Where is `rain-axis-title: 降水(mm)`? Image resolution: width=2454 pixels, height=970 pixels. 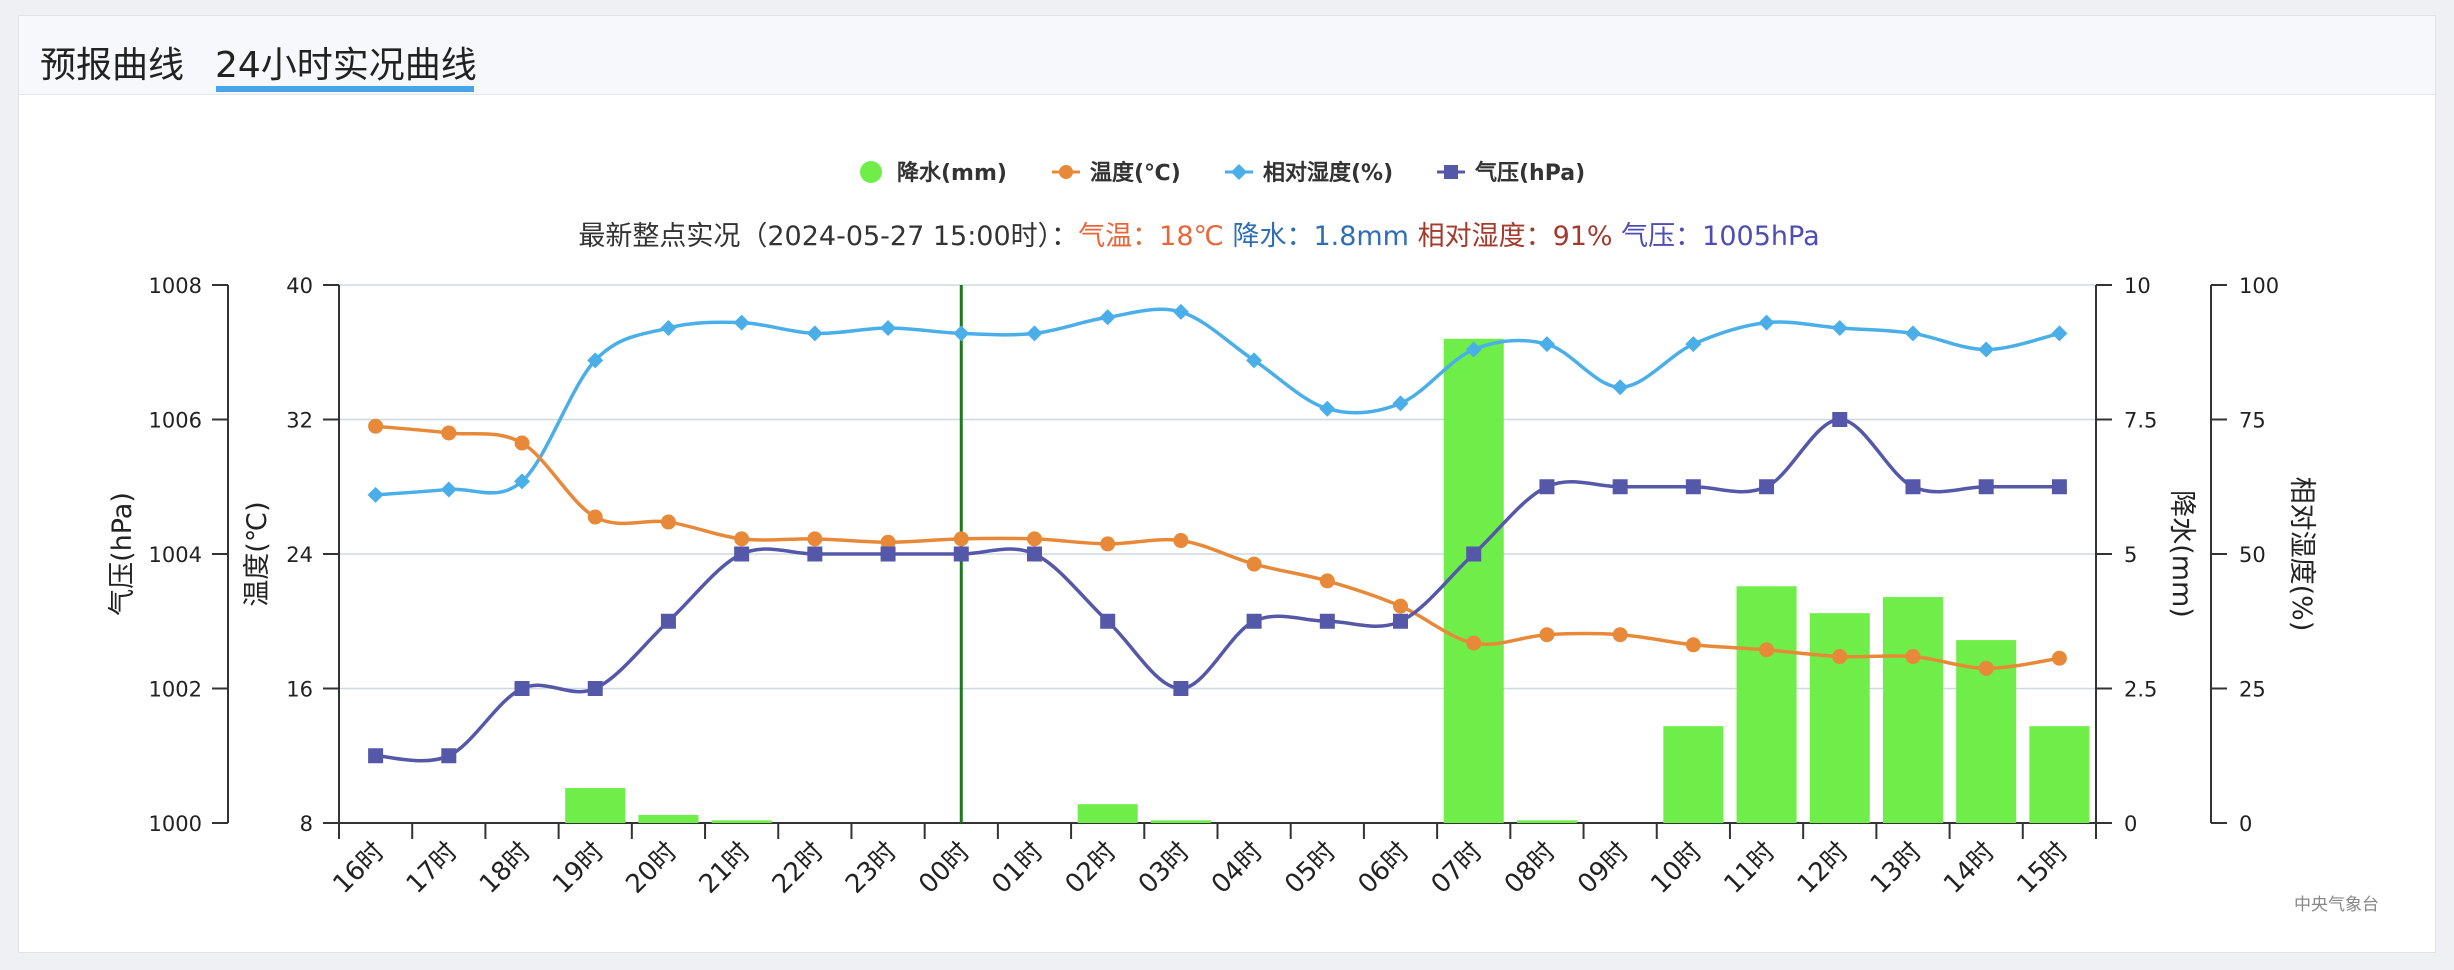
rain-axis-title: 降水(mm) is located at coordinates (2181, 554).